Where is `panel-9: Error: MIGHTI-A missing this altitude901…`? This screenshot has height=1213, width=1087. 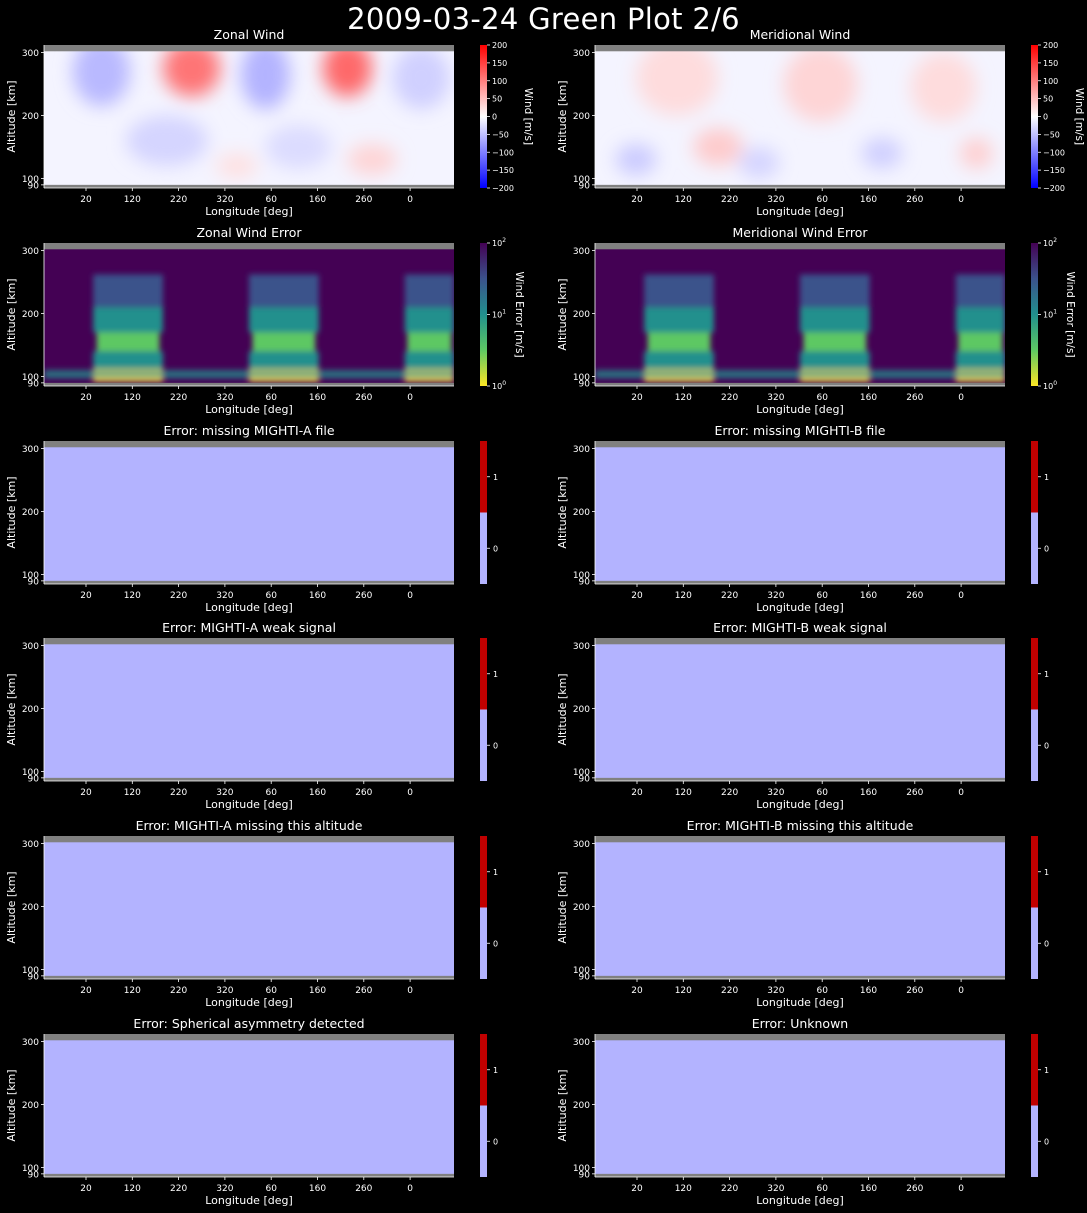 panel-9: Error: MIGHTI-A missing this altitude901… is located at coordinates (251, 913).